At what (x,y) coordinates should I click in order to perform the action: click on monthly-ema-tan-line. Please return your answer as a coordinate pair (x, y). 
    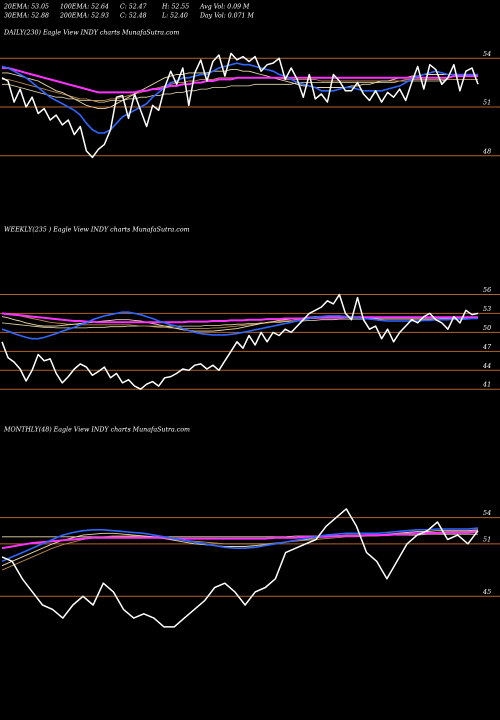
    Looking at the image, I should click on (240, 548).